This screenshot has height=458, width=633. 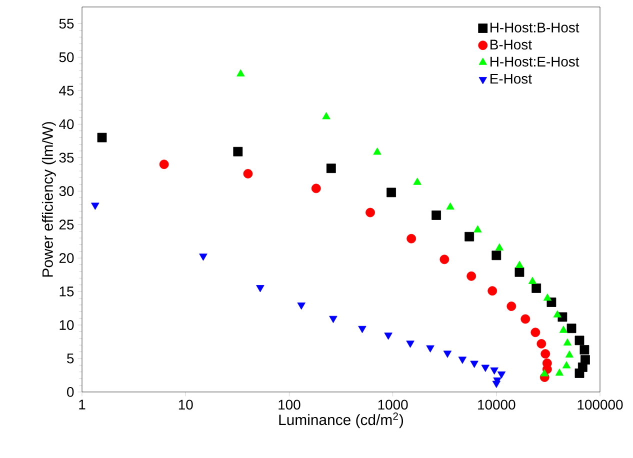 What do you see at coordinates (67, 291) in the screenshot?
I see `y-tick-label: 15` at bounding box center [67, 291].